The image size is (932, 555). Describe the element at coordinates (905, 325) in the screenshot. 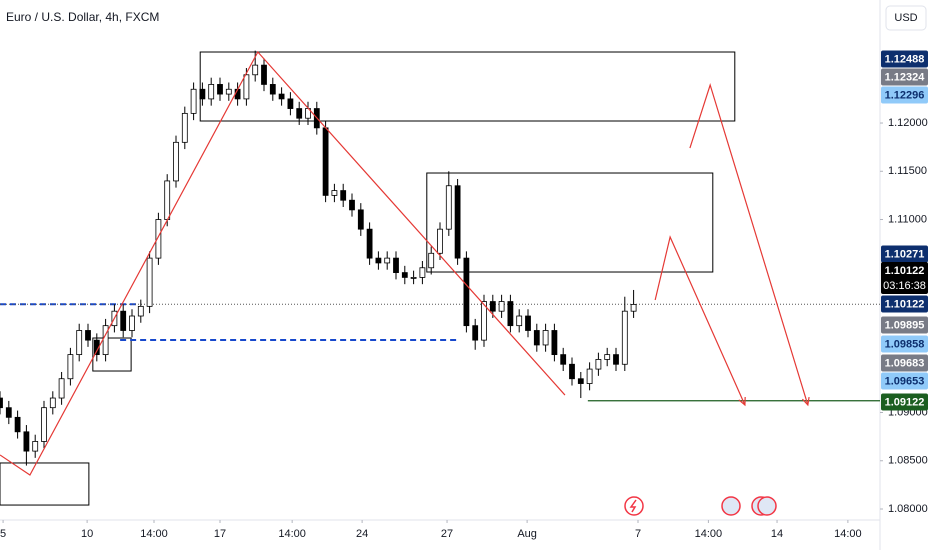

I see `price-label: 1.09895` at that location.